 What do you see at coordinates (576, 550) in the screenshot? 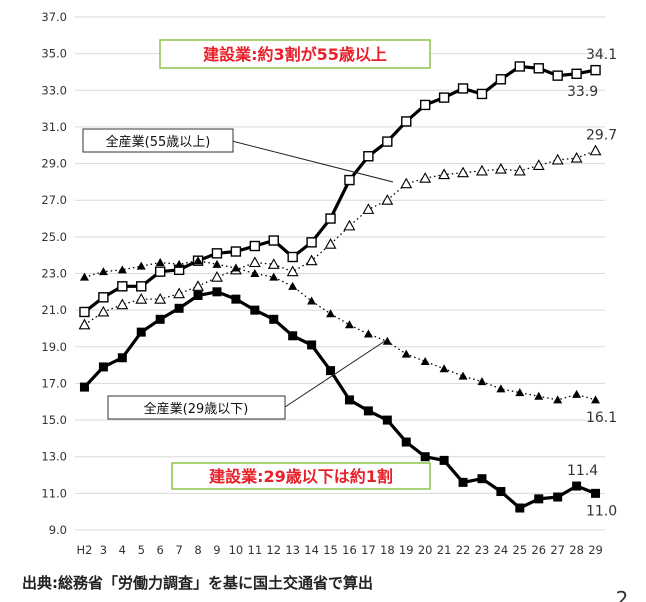
I see `x-tick-label: 28` at bounding box center [576, 550].